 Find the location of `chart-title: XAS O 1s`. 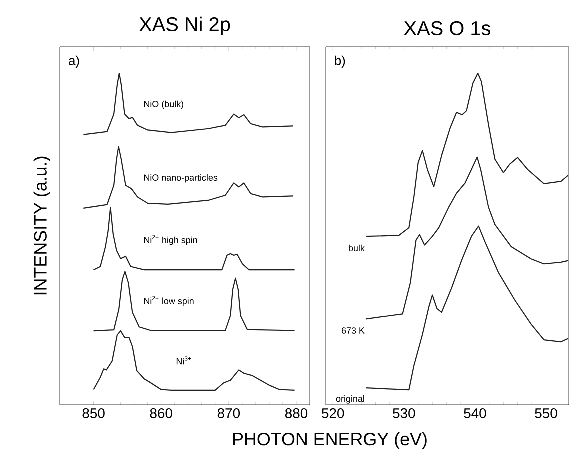

chart-title: XAS O 1s is located at coordinates (447, 28).